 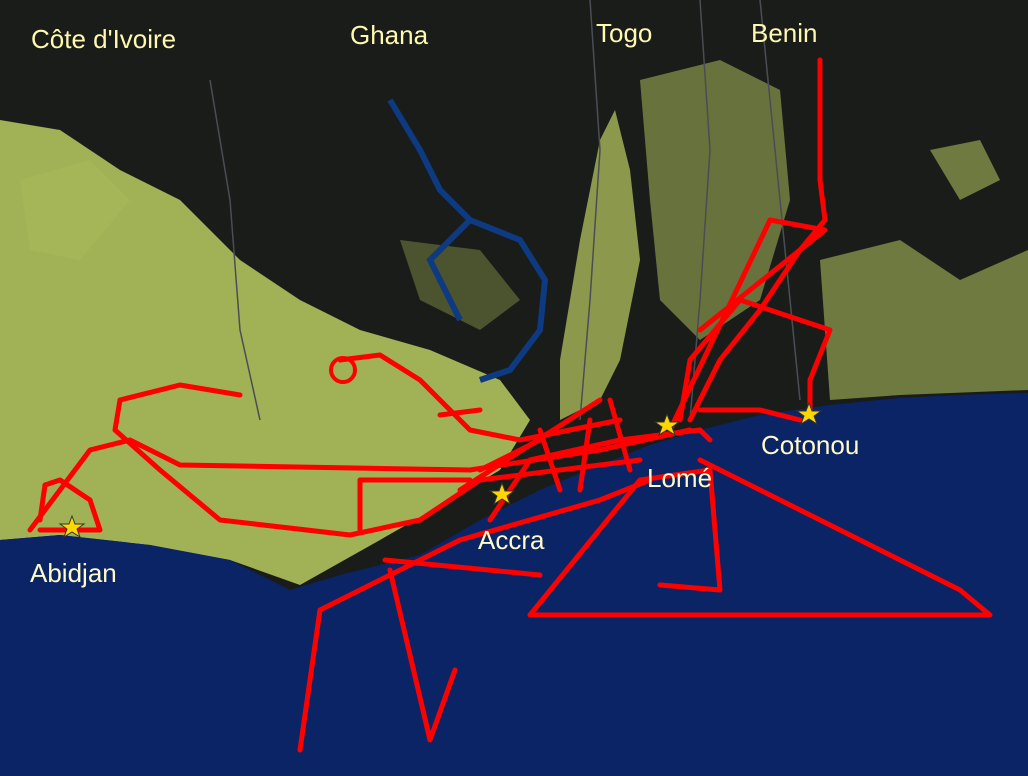 I want to click on country-label-benin: Benin, so click(x=784, y=33).